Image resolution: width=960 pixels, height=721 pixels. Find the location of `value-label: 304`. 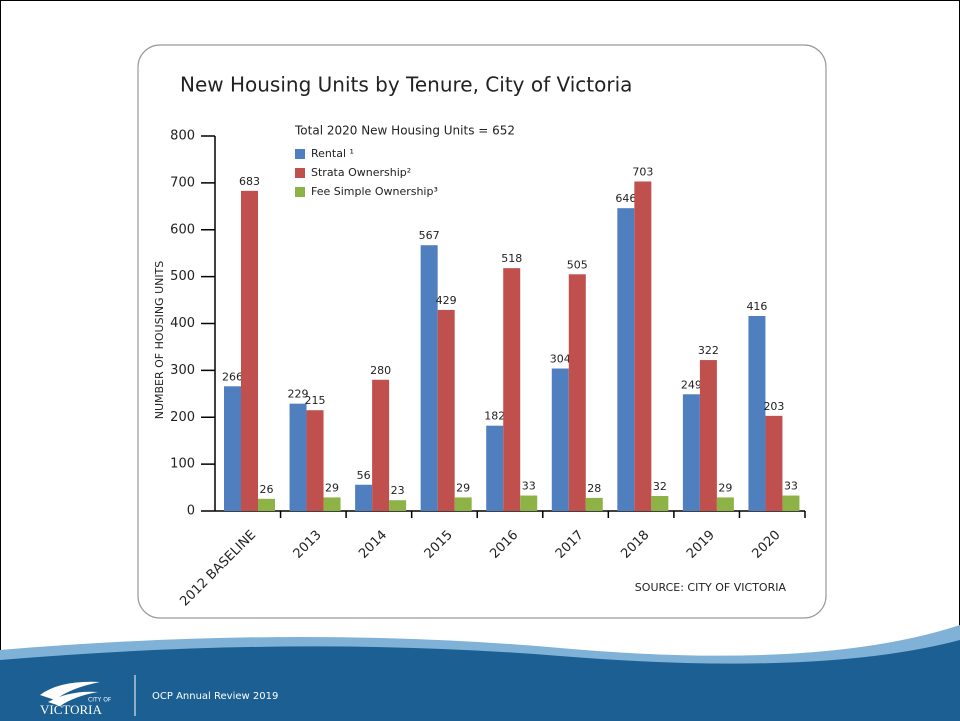

value-label: 304 is located at coordinates (560, 359).